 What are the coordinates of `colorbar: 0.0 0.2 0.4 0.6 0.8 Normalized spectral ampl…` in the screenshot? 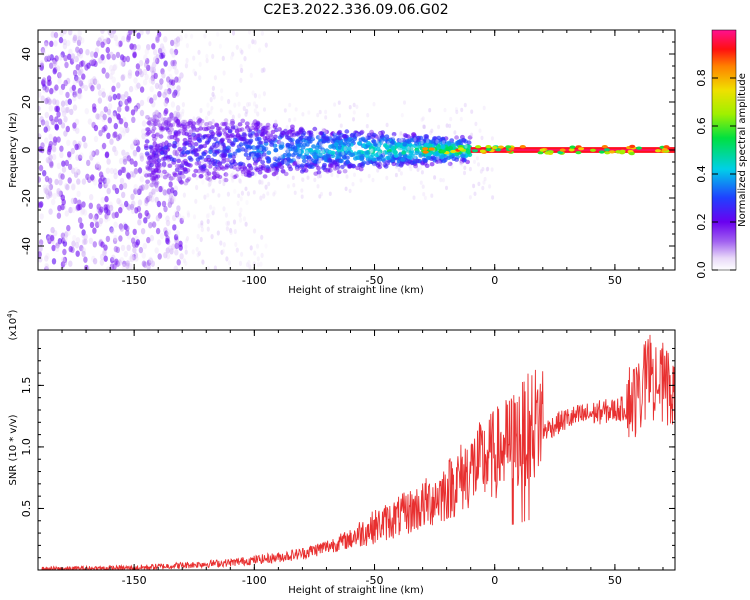 It's located at (721, 154).